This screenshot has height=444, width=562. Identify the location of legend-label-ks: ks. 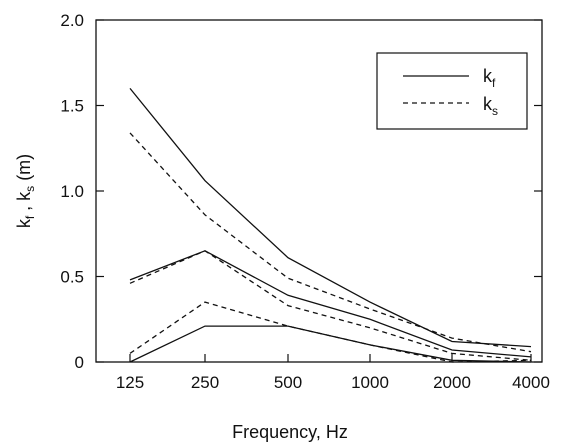
(490, 106).